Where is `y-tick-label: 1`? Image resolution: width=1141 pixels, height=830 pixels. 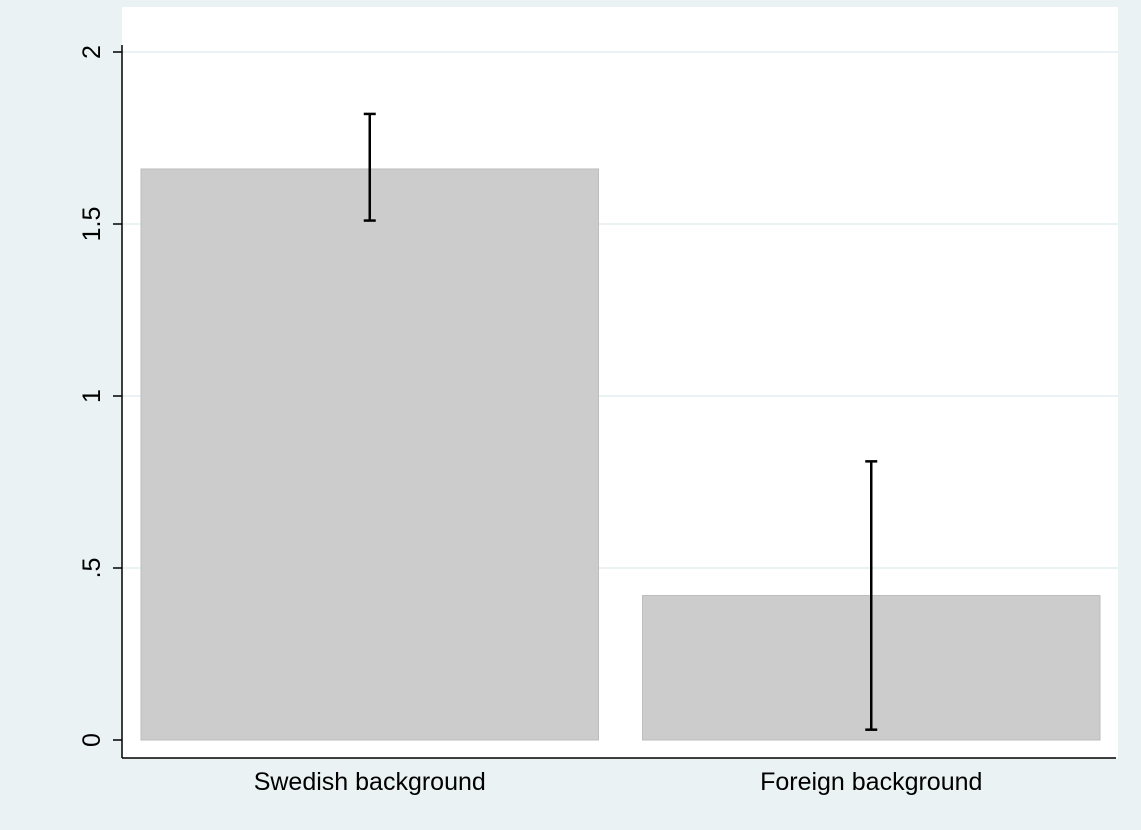 y-tick-label: 1 is located at coordinates (92, 396).